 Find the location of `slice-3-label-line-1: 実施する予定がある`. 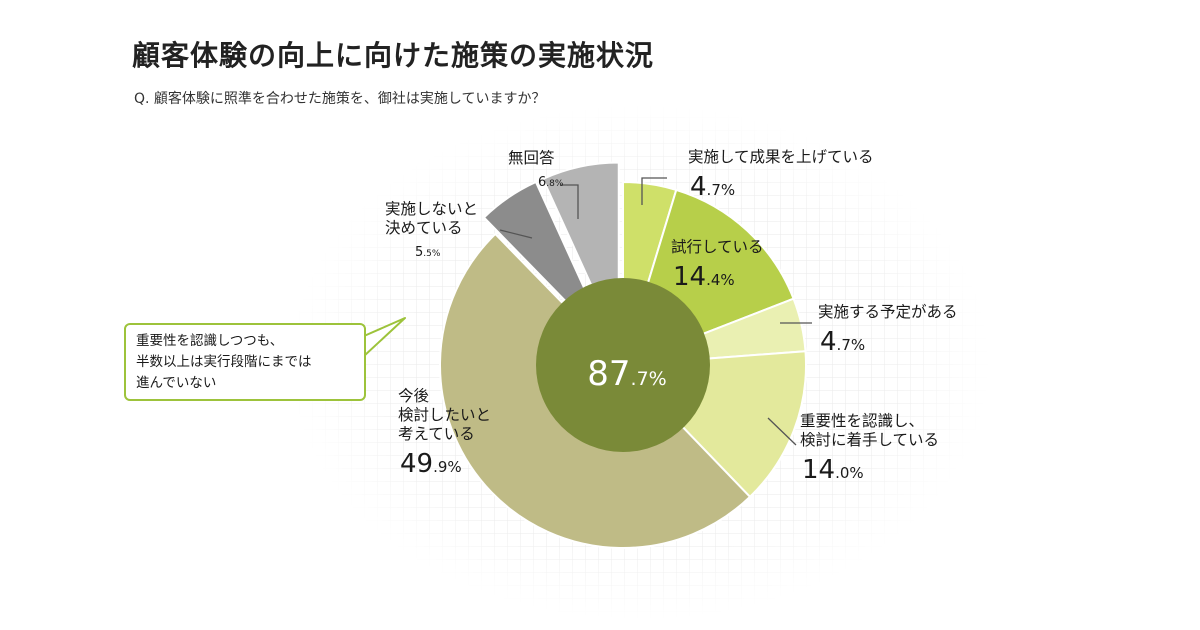

slice-3-label-line-1: 実施する予定がある is located at coordinates (888, 312).